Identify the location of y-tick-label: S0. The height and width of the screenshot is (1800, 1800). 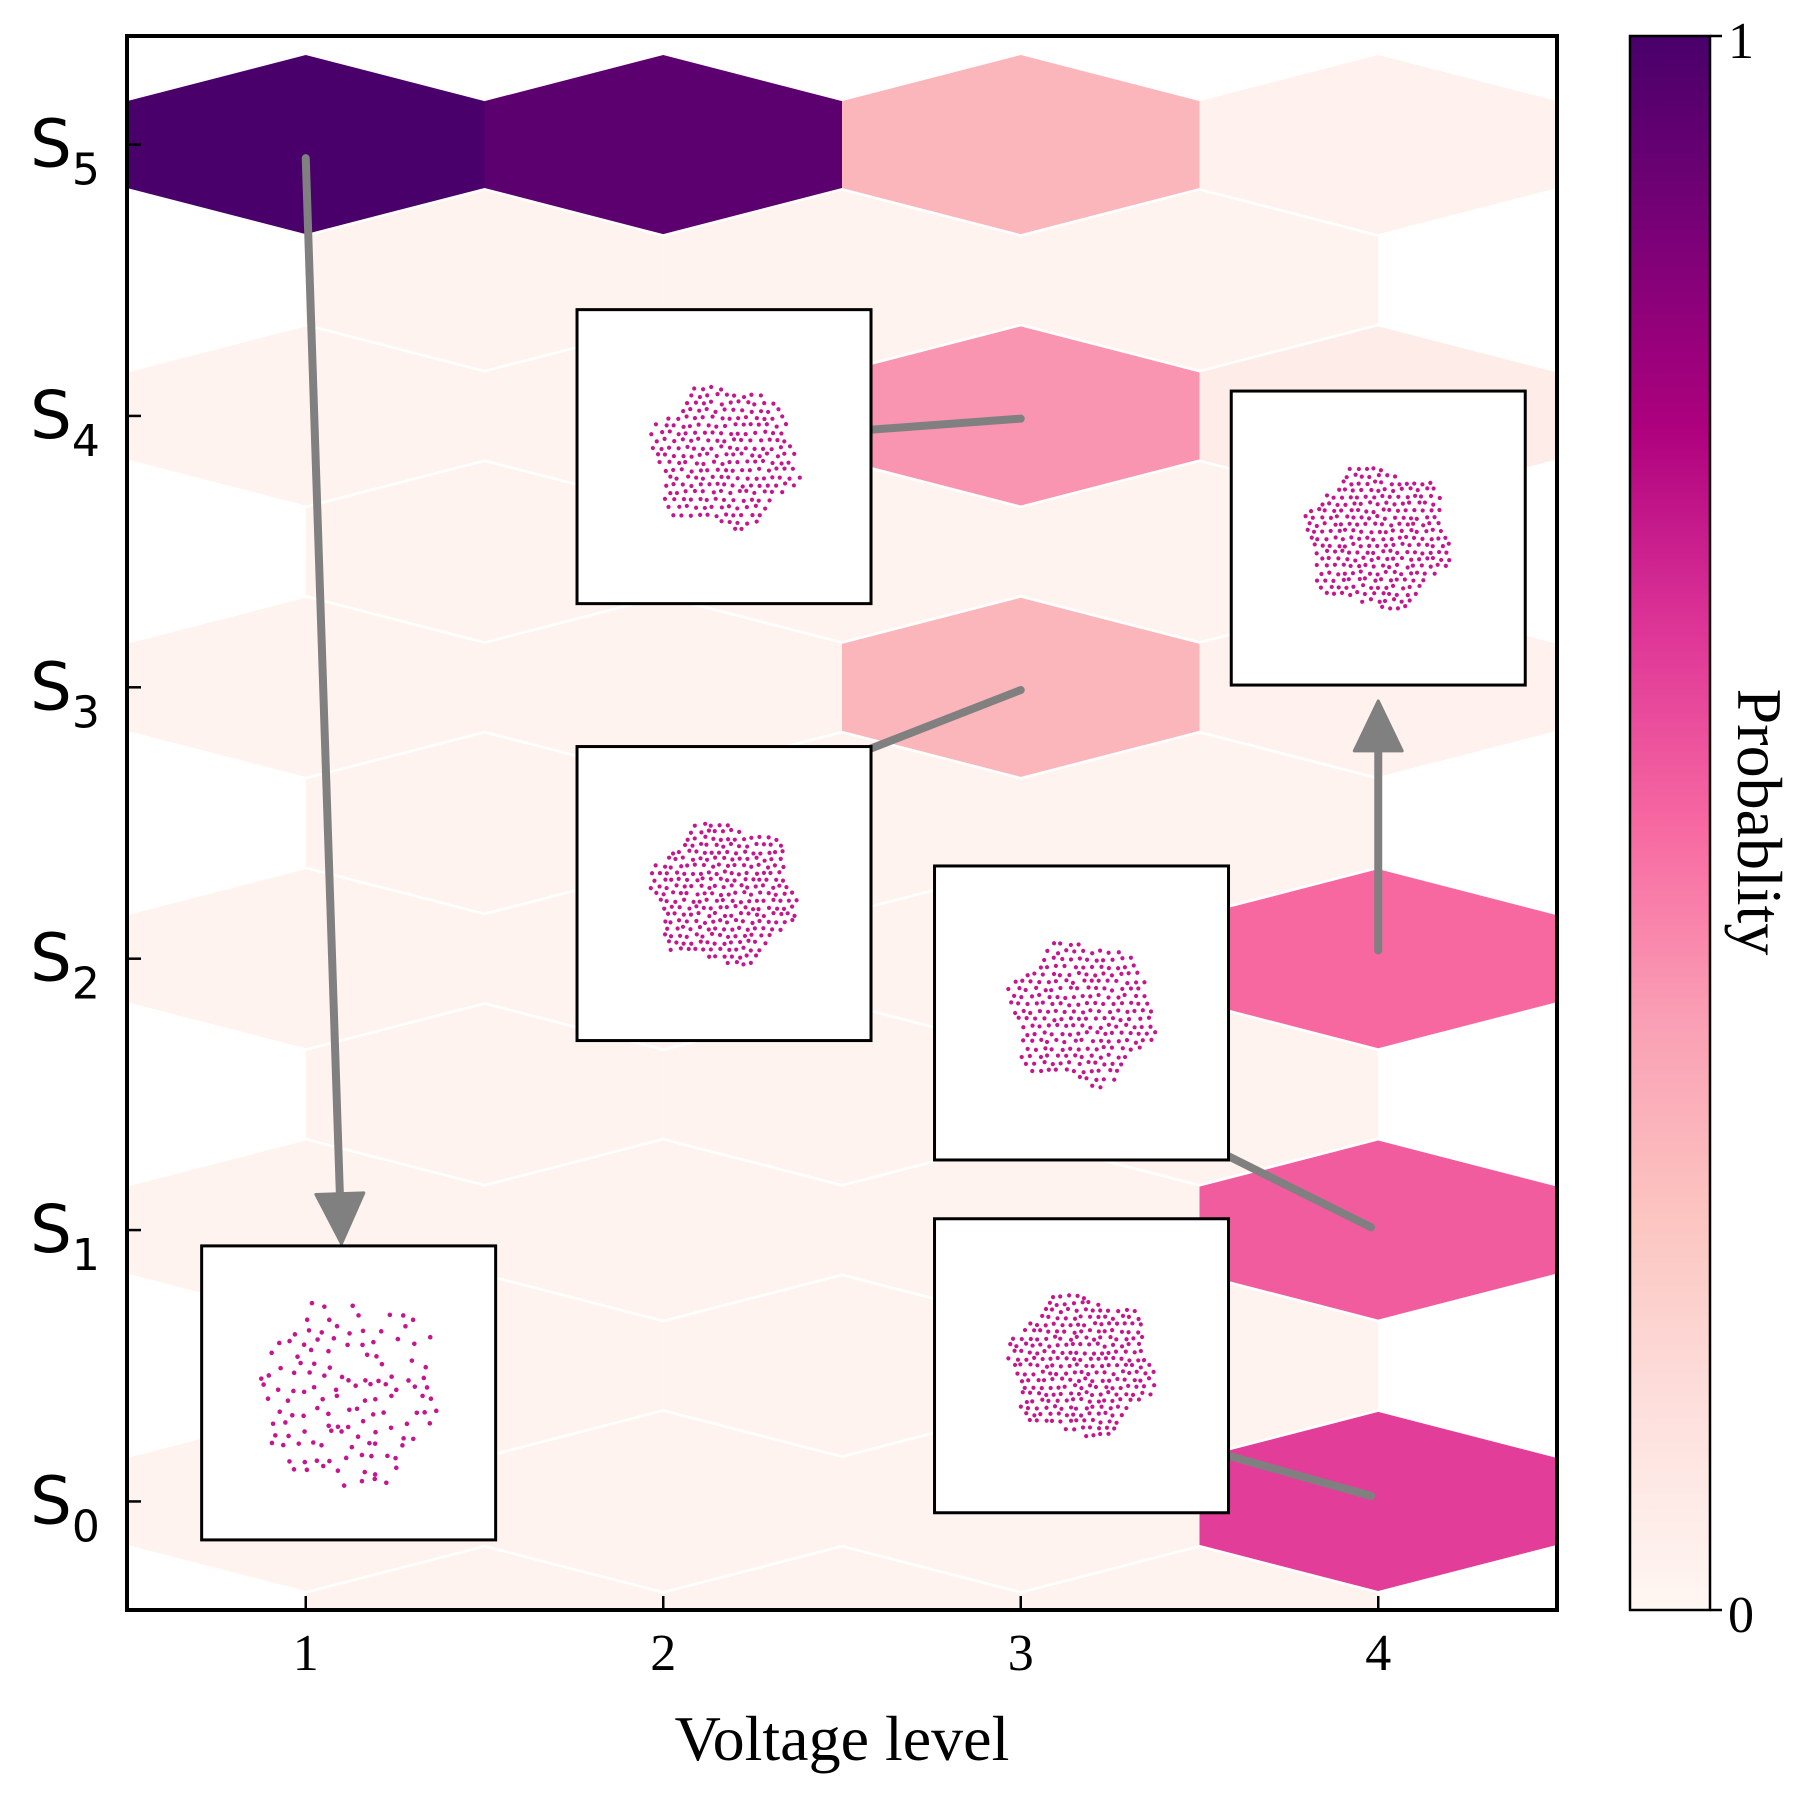
(65, 1507).